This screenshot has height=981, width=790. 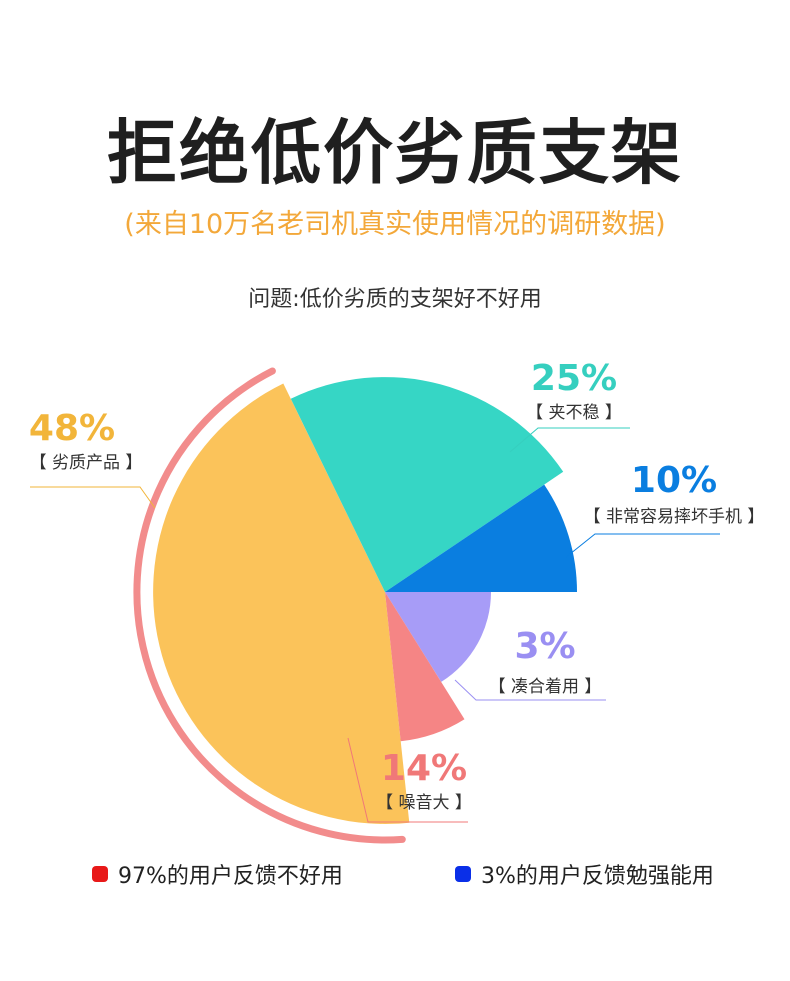 I want to click on percent-label-barely-usable: 3%, so click(x=544, y=646).